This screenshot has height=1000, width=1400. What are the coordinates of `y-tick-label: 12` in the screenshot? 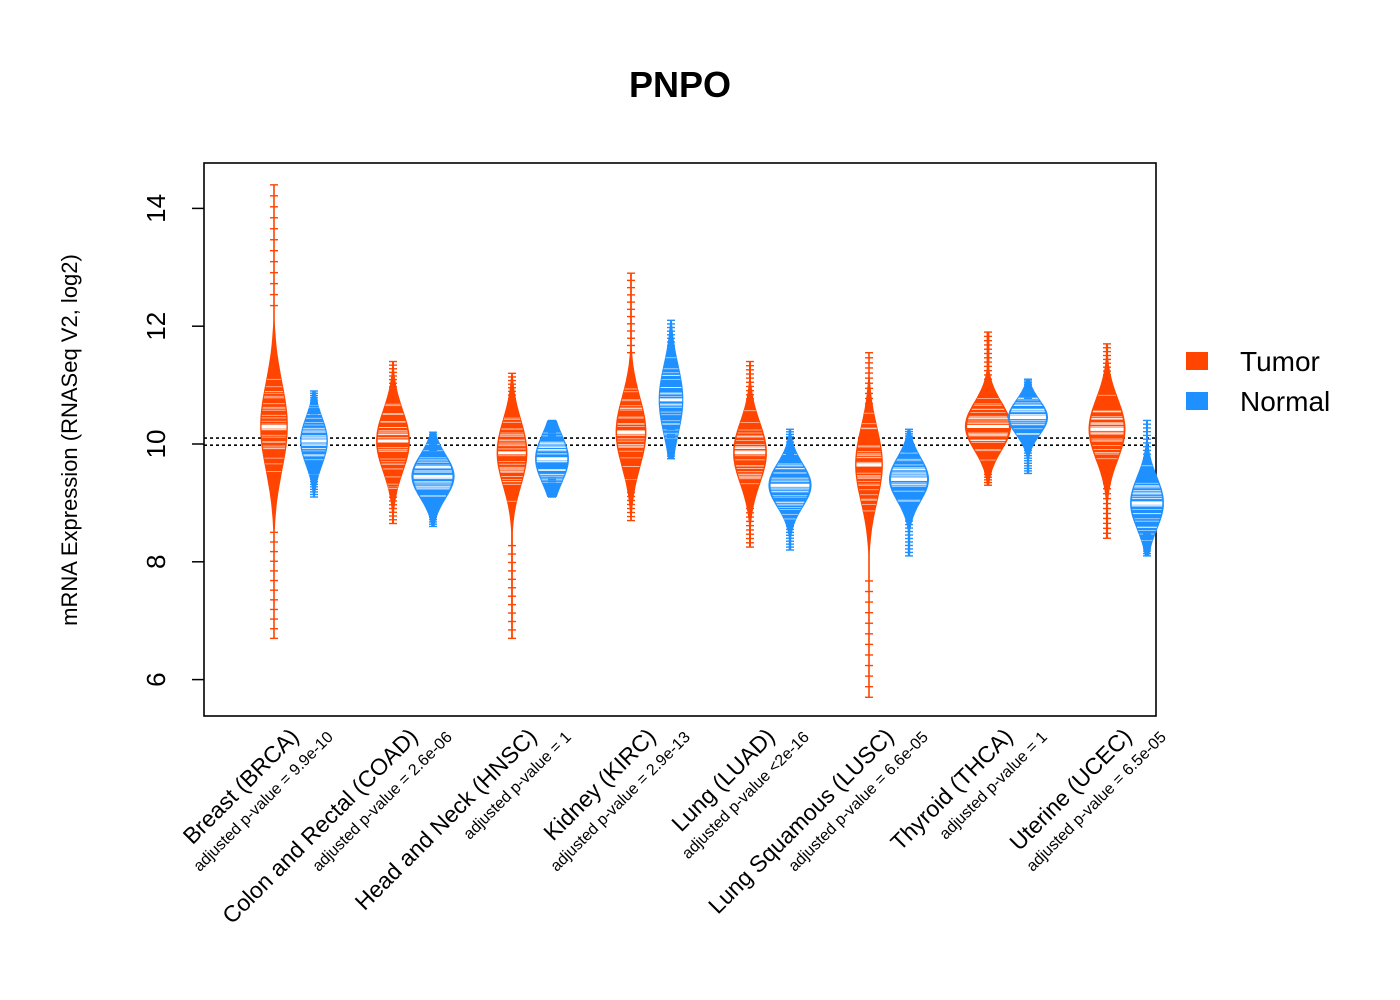 It's located at (156, 326).